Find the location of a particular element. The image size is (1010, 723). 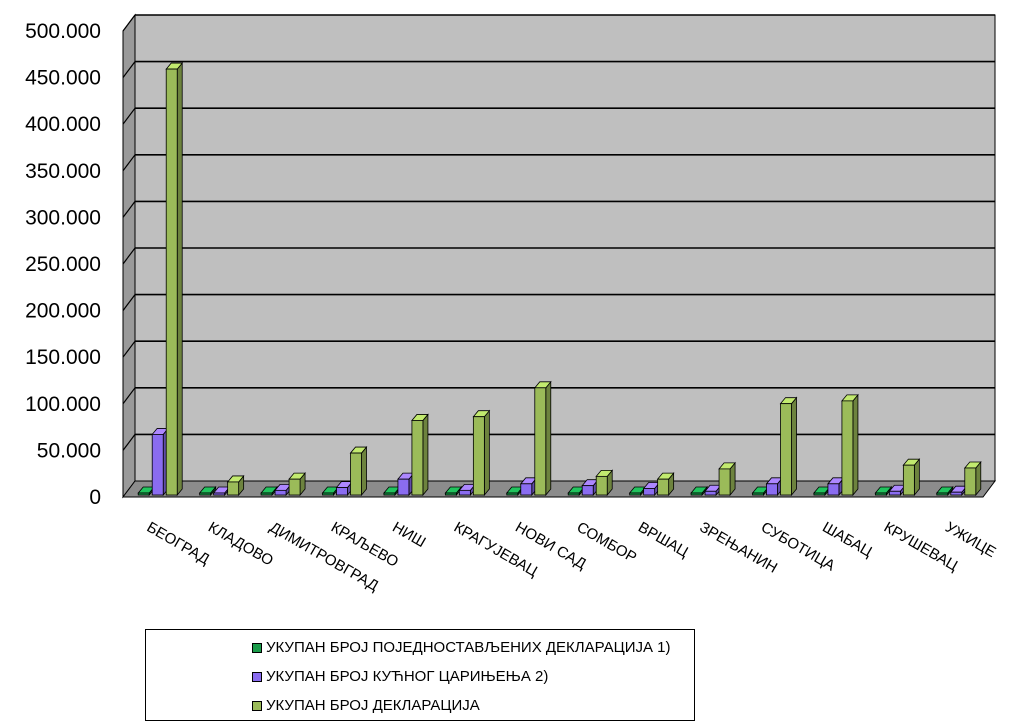

y-tick-label: 350.000 is located at coordinates (63, 171).